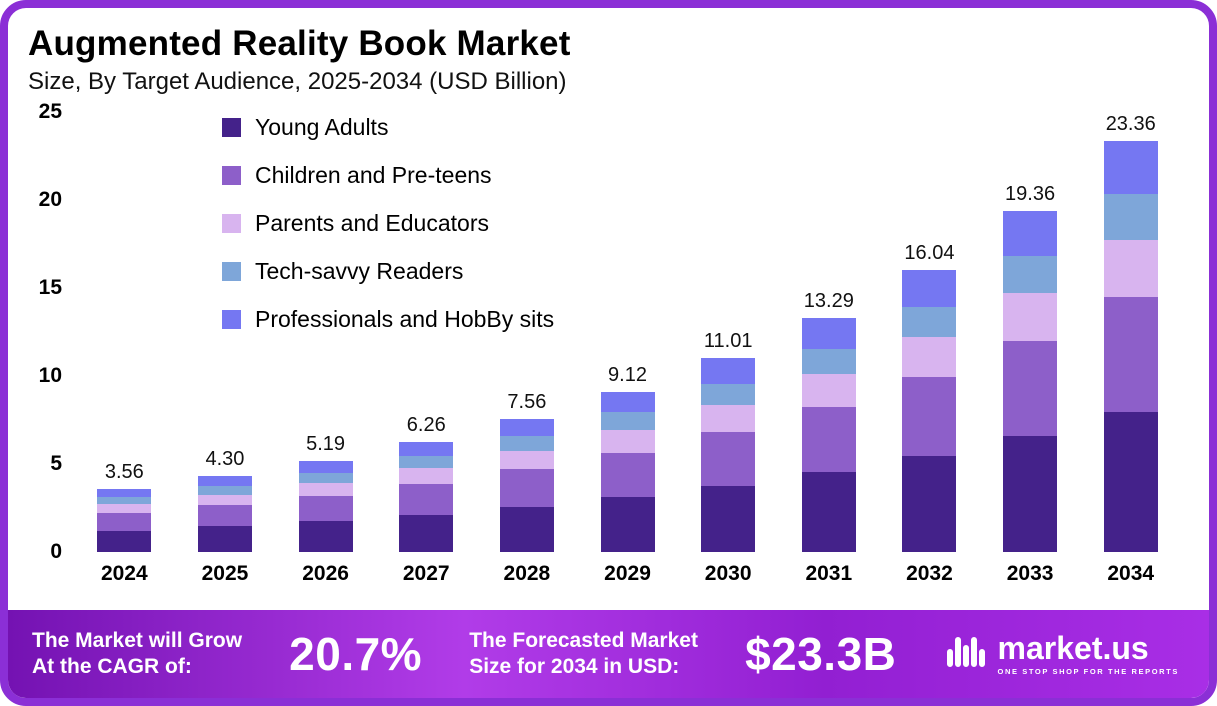  I want to click on bar-2032: 16.04, so click(929, 397).